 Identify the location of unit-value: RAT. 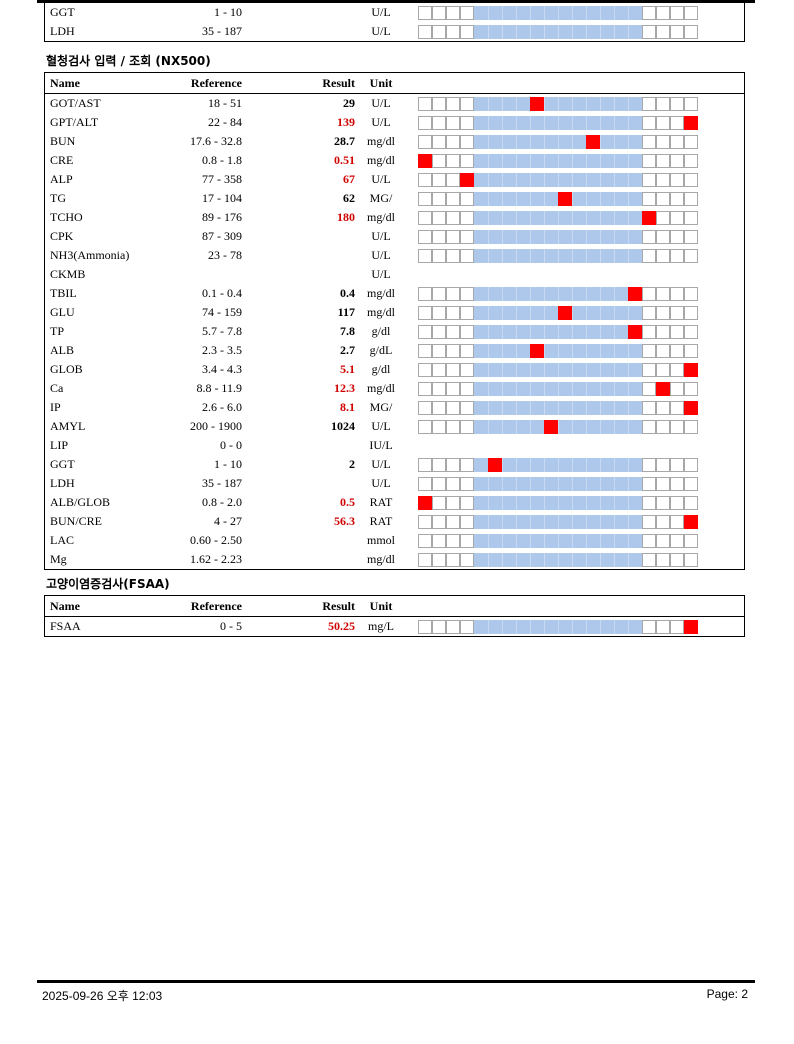
(381, 502).